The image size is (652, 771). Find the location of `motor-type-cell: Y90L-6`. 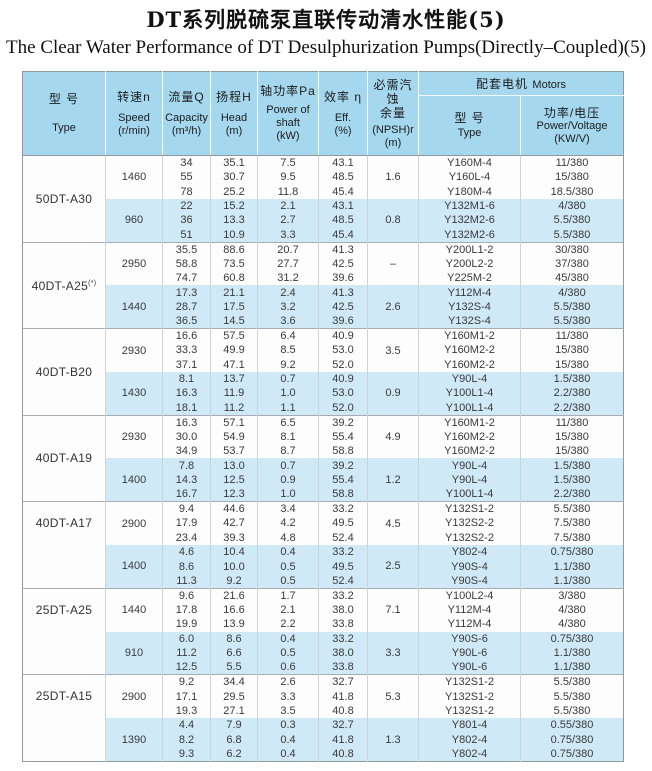

motor-type-cell: Y90L-6 is located at coordinates (469, 667).